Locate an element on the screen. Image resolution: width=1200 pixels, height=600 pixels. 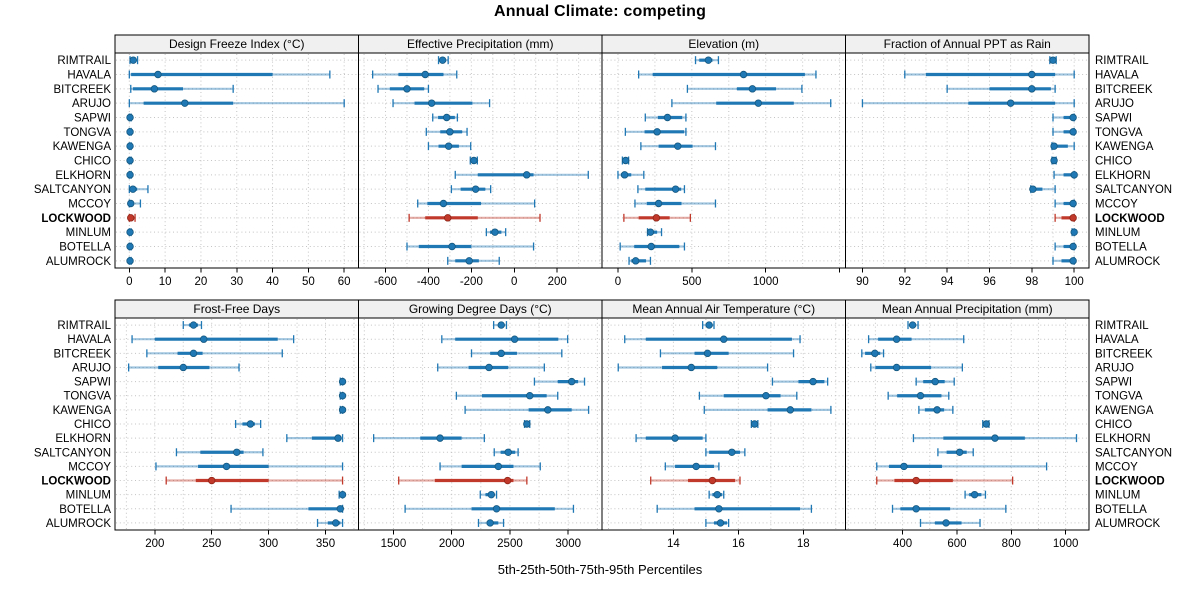
site-label-right: RIMTRAIL is located at coordinates (1122, 326).